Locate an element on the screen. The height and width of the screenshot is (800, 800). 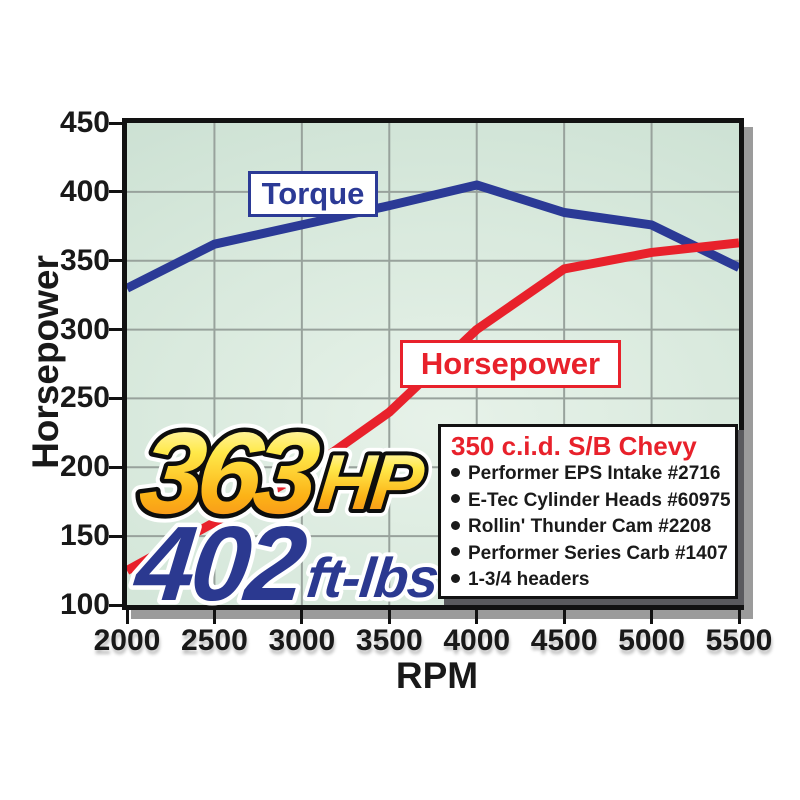
spec-item: Performer Series Carb #1407 is located at coordinates (589, 554).